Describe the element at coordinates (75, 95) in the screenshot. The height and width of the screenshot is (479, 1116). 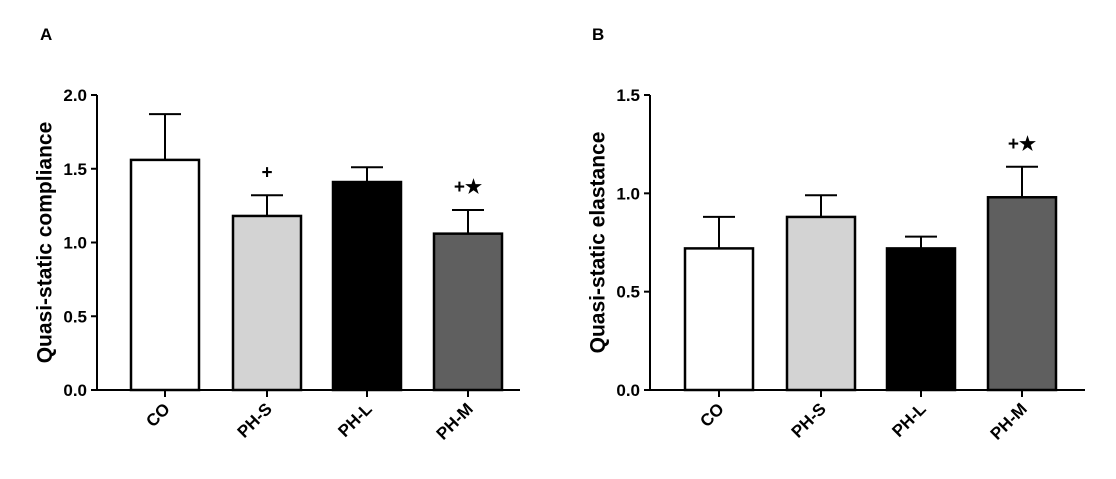
I see `y-tick-label: 2.0` at that location.